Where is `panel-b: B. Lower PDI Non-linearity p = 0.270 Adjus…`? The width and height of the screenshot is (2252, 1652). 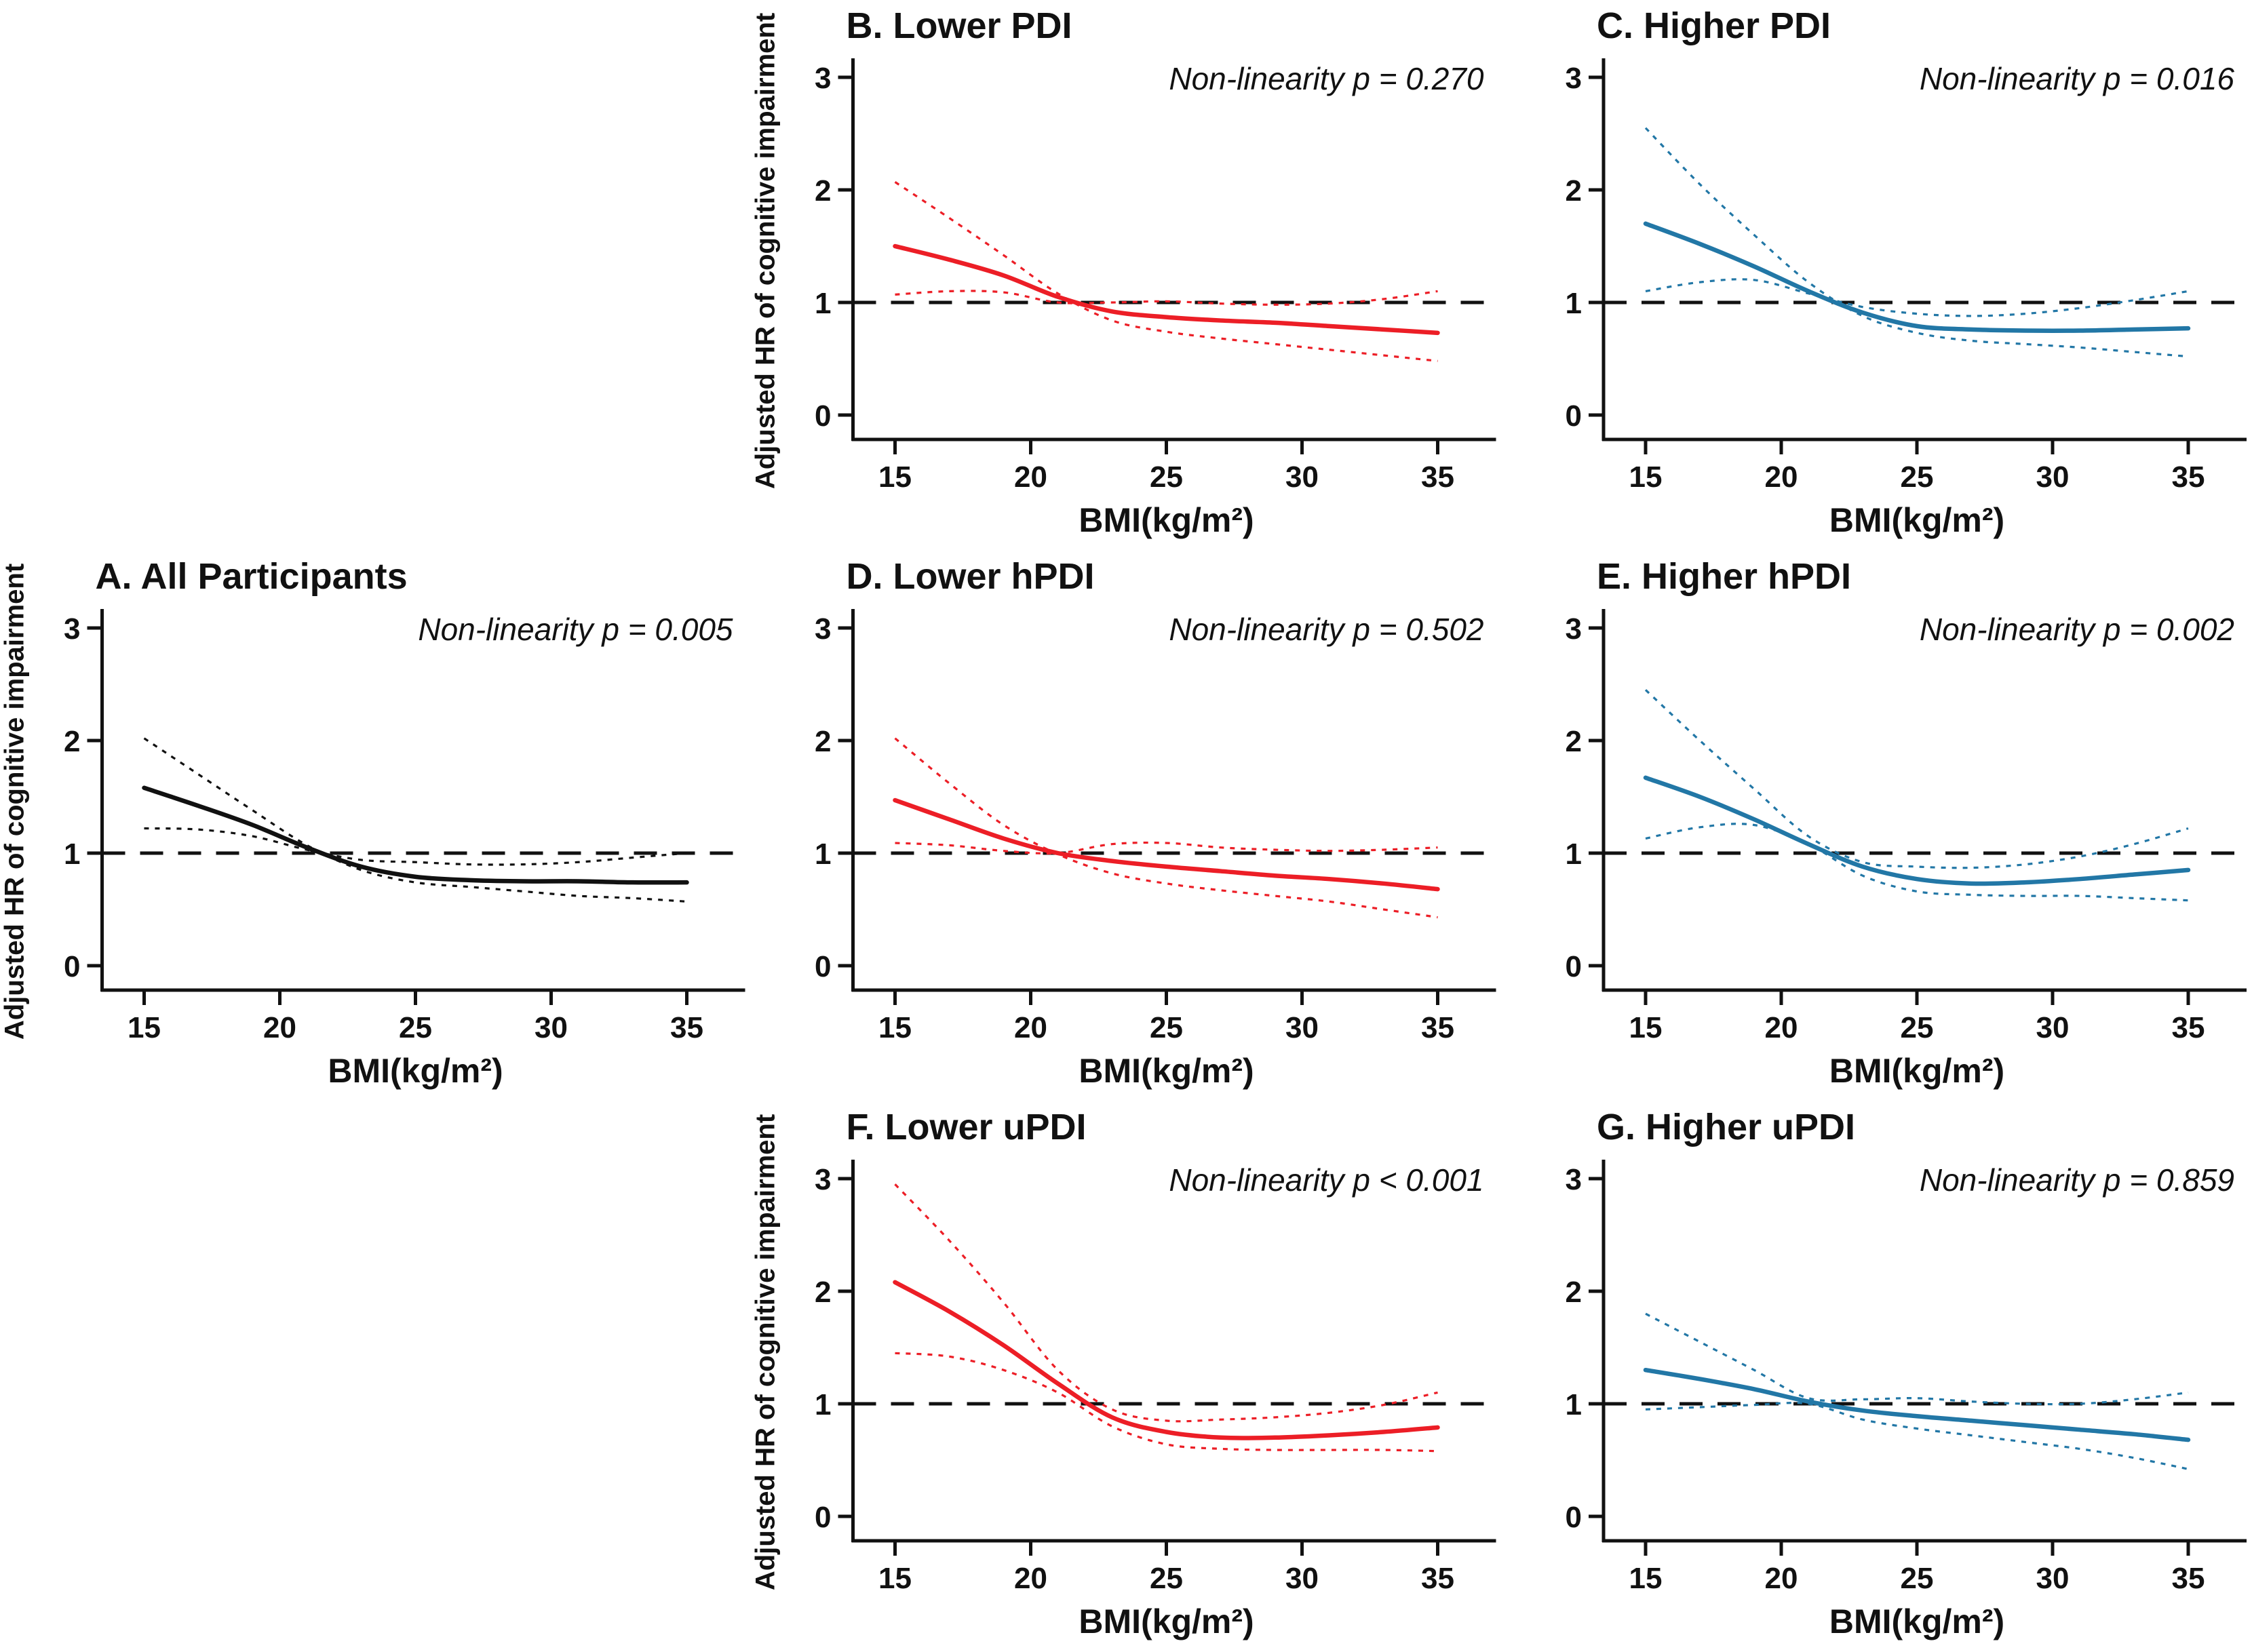
panel-b: B. Lower PDI Non-linearity p = 0.270 Adjus… is located at coordinates (1123, 272).